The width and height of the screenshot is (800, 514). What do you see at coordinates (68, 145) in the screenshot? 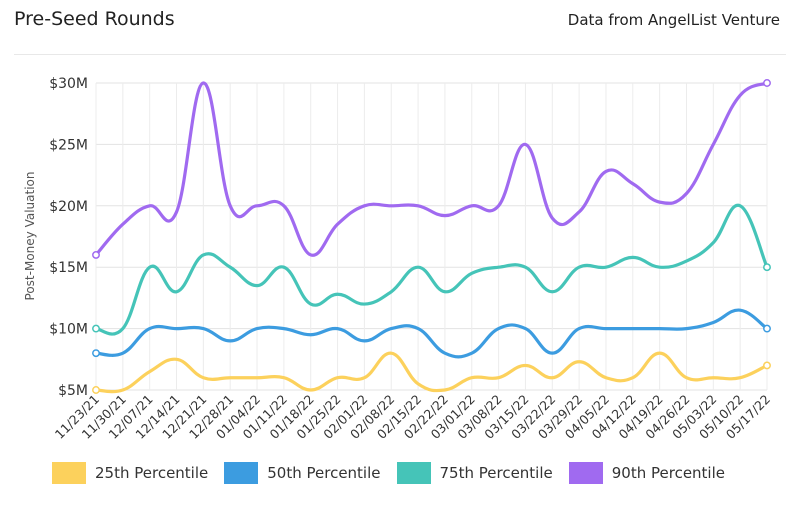
I see `y-tick-label: $25M` at bounding box center [68, 145].